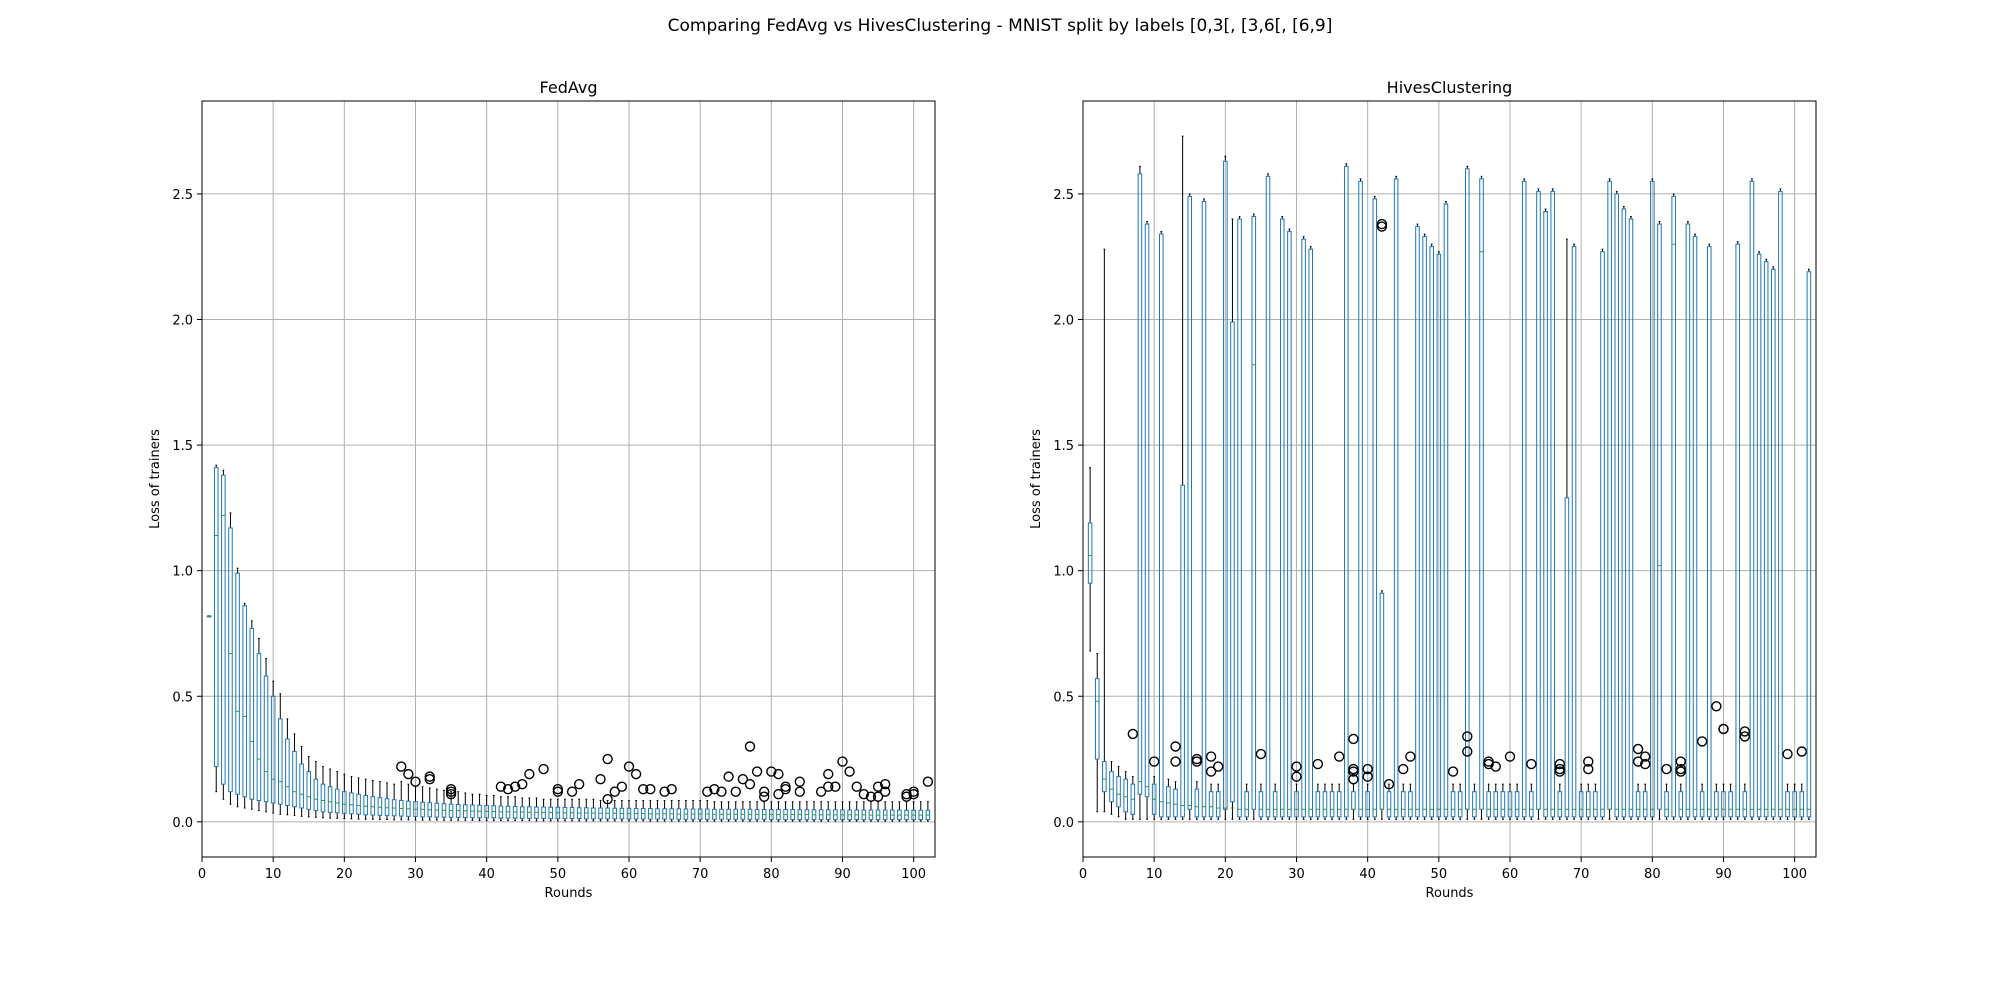 This screenshot has width=2000, height=1000. Describe the element at coordinates (182, 823) in the screenshot. I see `y-tick-label: 0.0` at that location.